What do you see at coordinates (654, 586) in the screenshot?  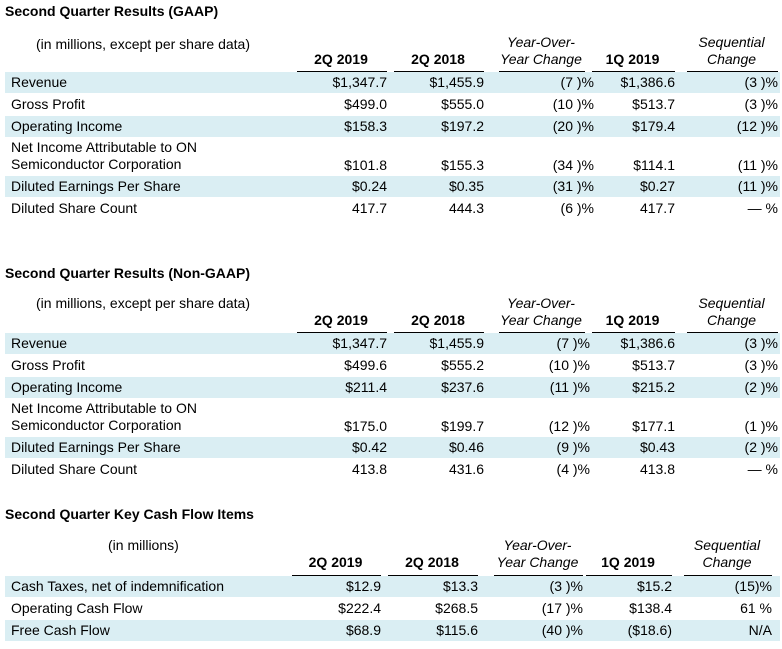 I see `cell-1q2019: $15.2` at bounding box center [654, 586].